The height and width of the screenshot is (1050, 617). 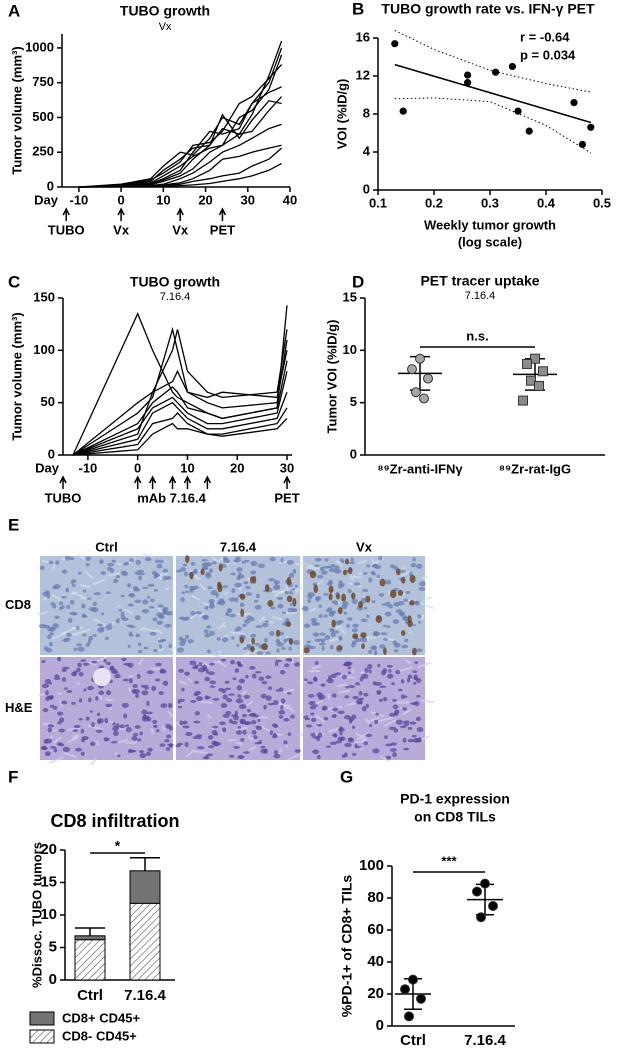 I want to click on micrograph-background, so click(x=106, y=605).